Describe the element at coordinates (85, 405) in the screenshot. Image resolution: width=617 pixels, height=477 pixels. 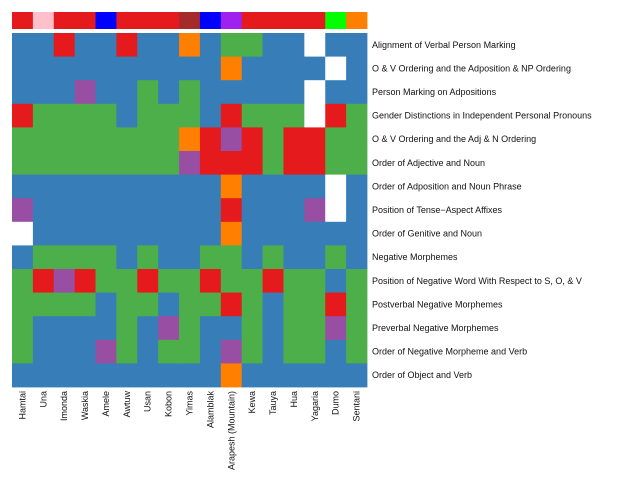
I see `language-label: Waskia` at that location.